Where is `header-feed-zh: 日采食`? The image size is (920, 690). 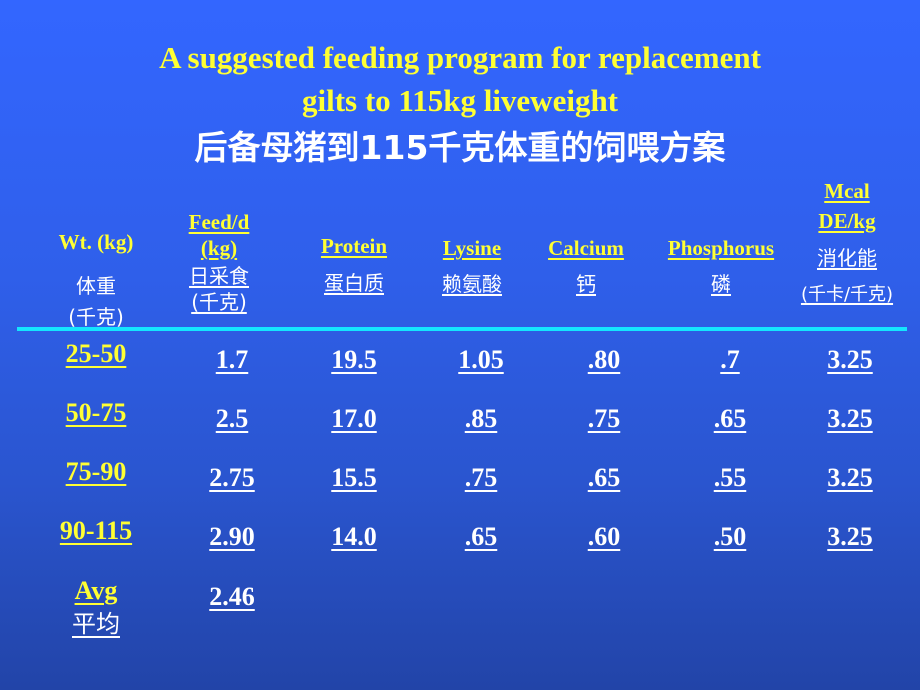 header-feed-zh: 日采食 is located at coordinates (219, 276).